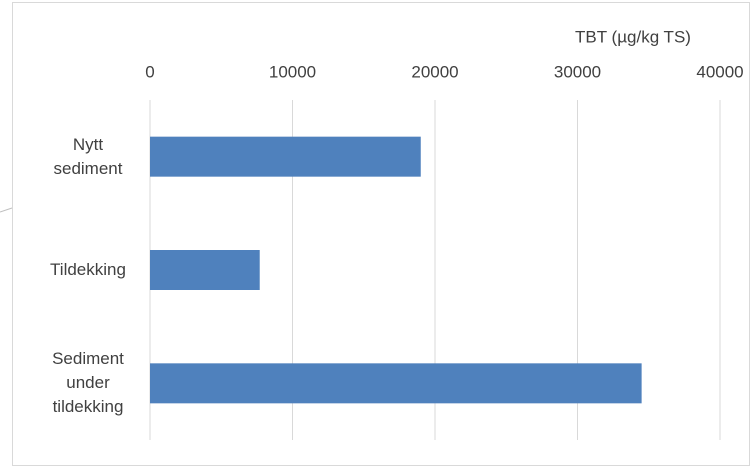  I want to click on axis-title: TBT (µg/kg TS), so click(633, 36).